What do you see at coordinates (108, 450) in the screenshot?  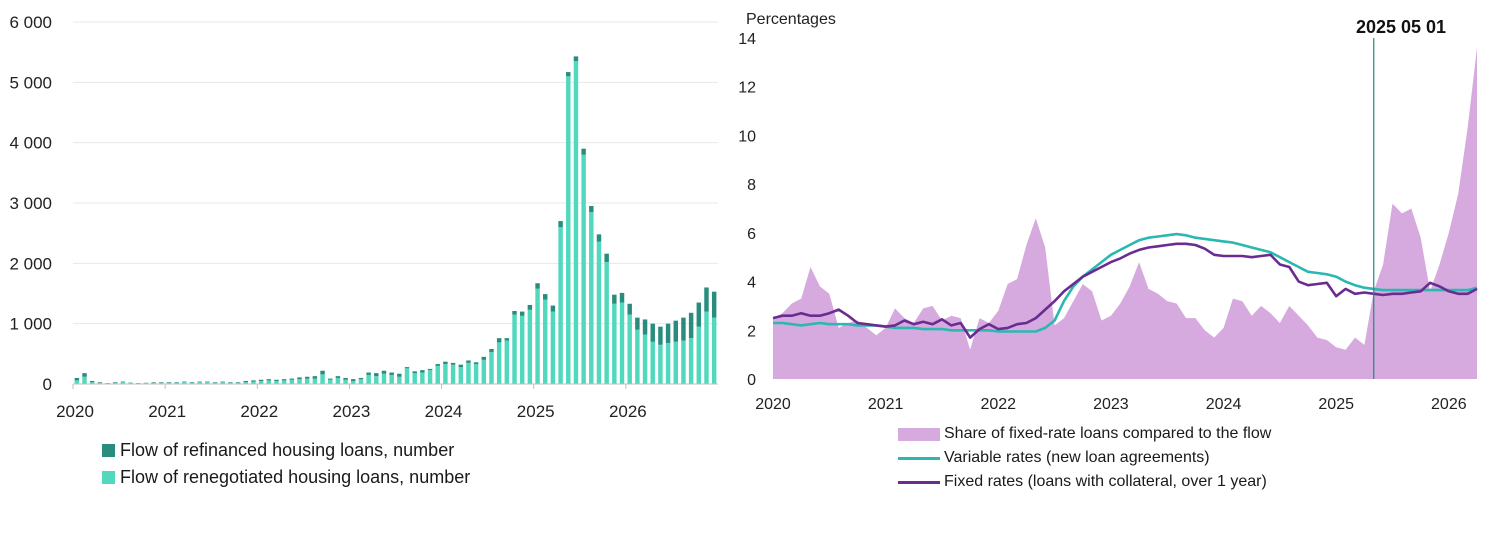 I see `refinanced-swatch` at bounding box center [108, 450].